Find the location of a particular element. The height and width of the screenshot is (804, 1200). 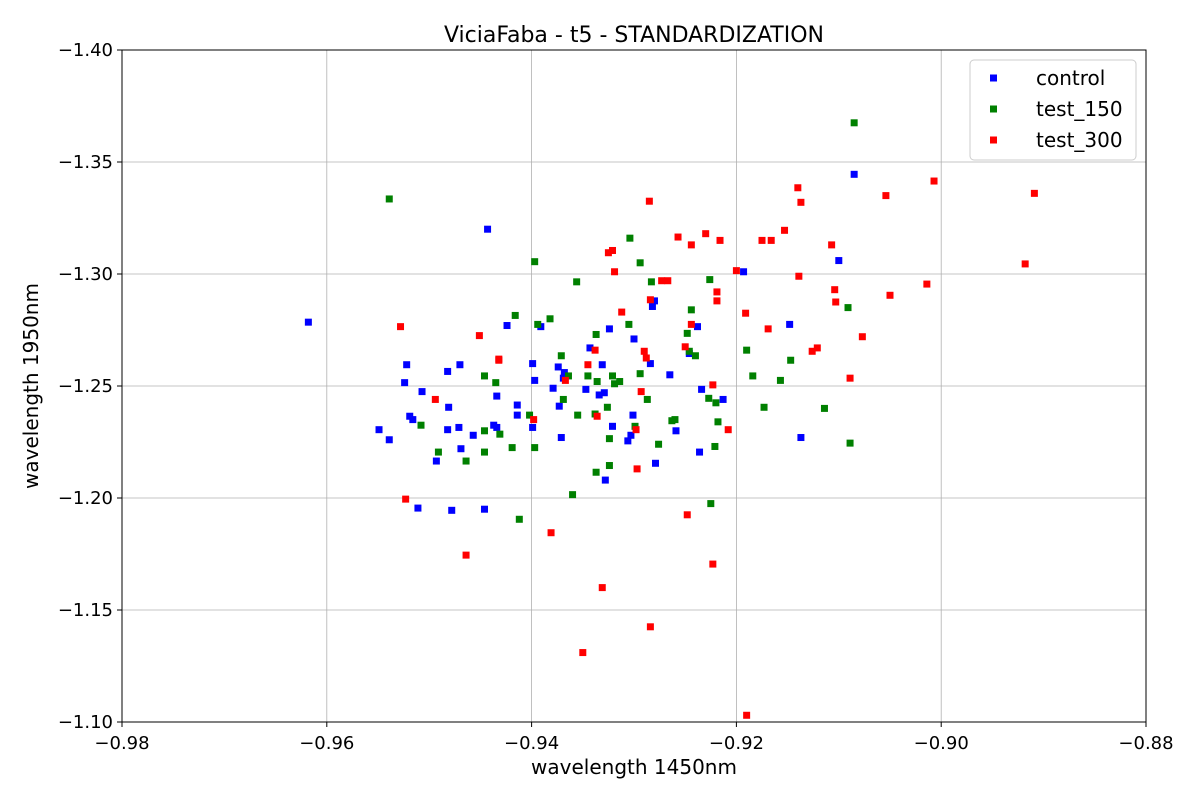

x-tick-label: −0.98 is located at coordinates (121, 743).